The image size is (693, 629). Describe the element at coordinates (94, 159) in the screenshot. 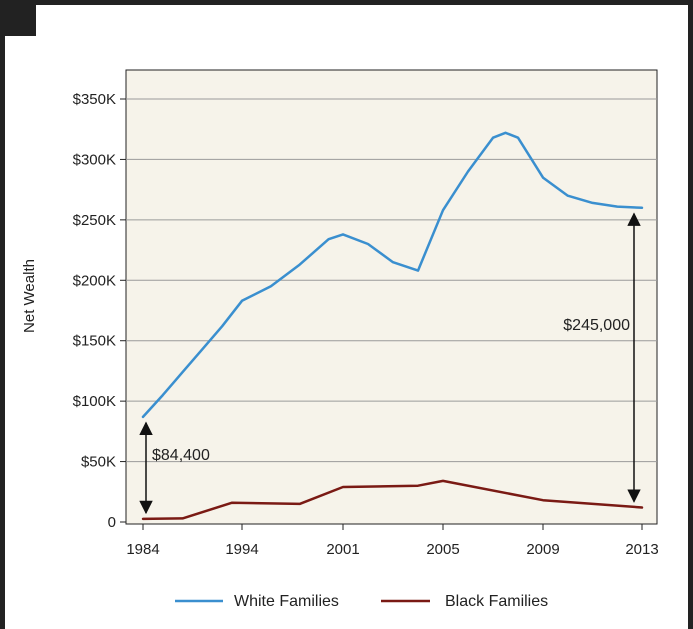

I see `y-tick-label: $300K` at that location.